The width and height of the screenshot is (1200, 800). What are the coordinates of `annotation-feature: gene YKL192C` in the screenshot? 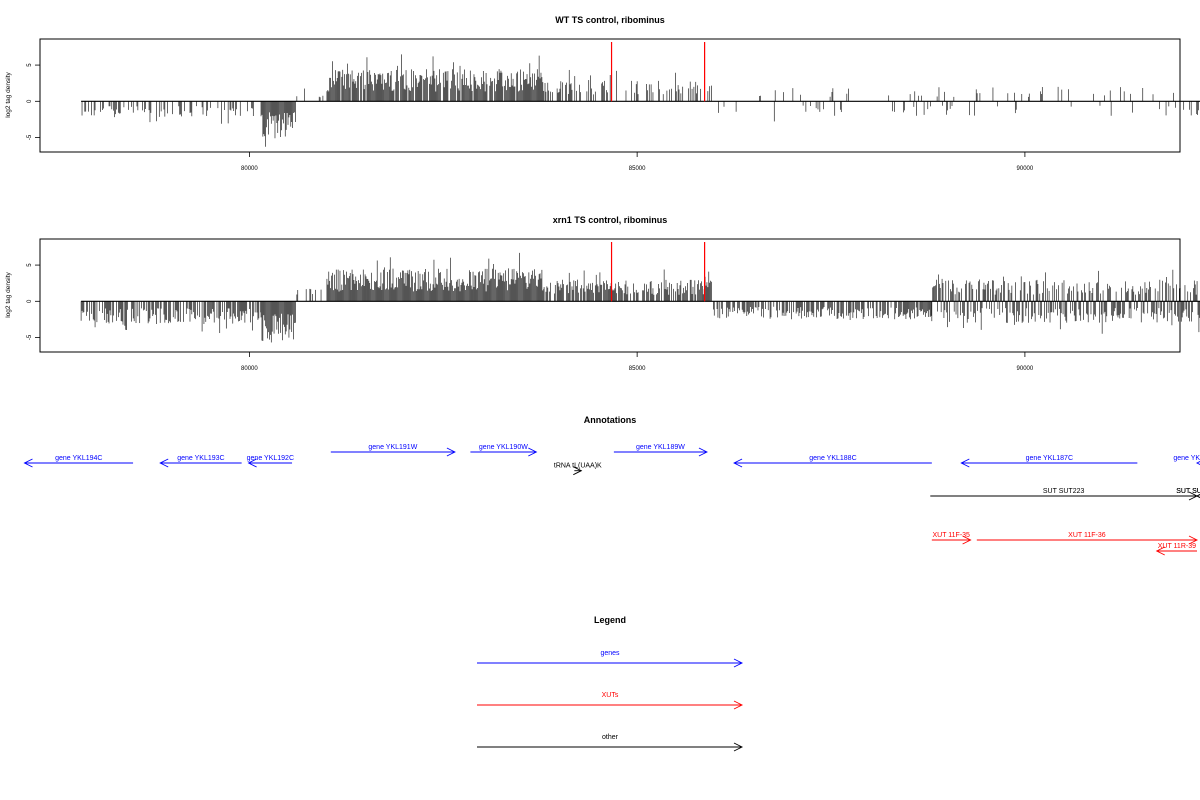 It's located at (270, 461).